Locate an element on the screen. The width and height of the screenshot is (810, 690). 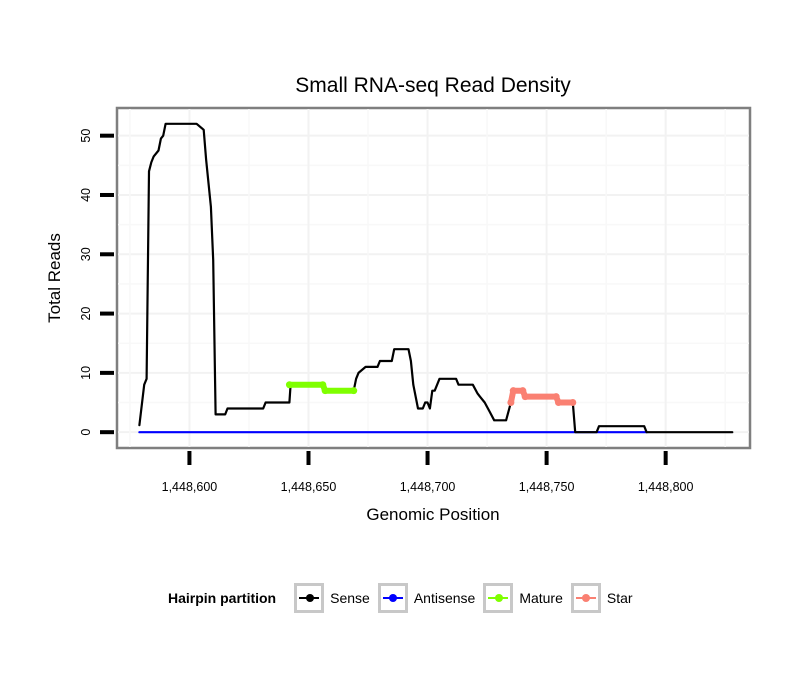
x-tick-label: 1,448,600 is located at coordinates (190, 487).